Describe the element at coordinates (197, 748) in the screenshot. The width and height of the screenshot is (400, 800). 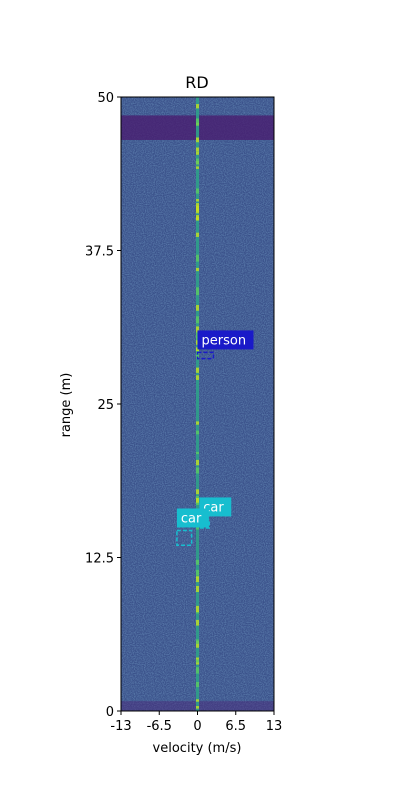
I see `x-axis-label: velocity (m/s)` at that location.